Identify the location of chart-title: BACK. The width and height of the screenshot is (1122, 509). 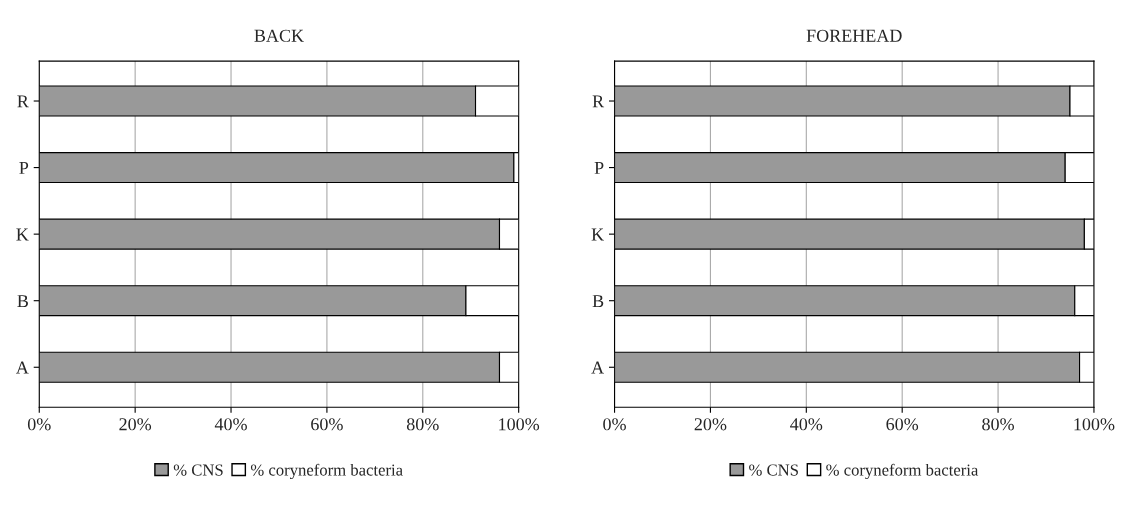
(279, 35).